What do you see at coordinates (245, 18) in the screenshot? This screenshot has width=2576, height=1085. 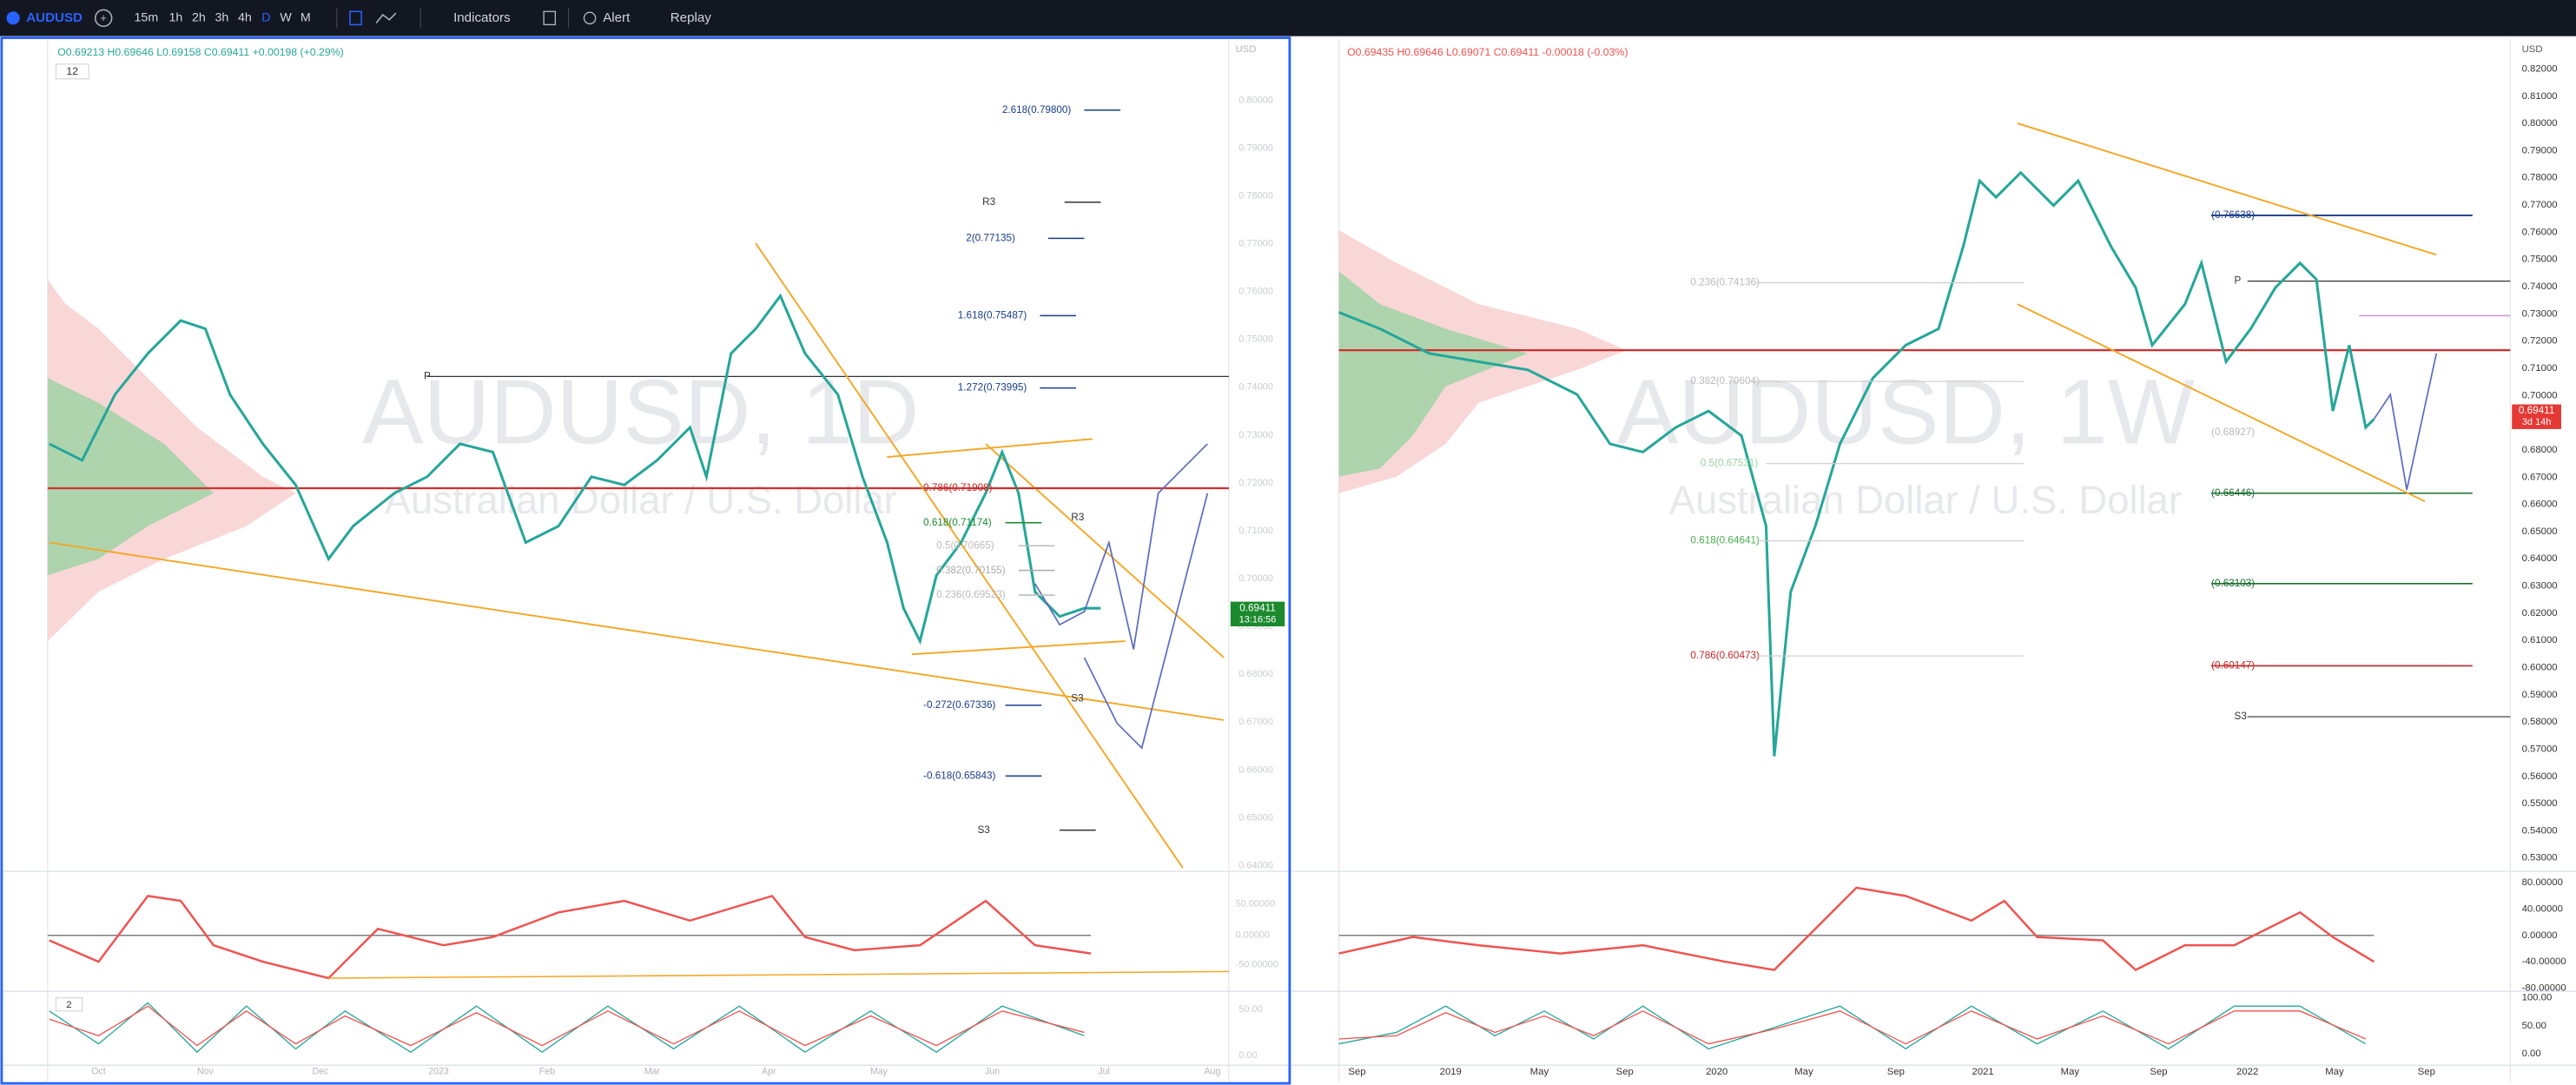 I see `interval-button: 4h` at bounding box center [245, 18].